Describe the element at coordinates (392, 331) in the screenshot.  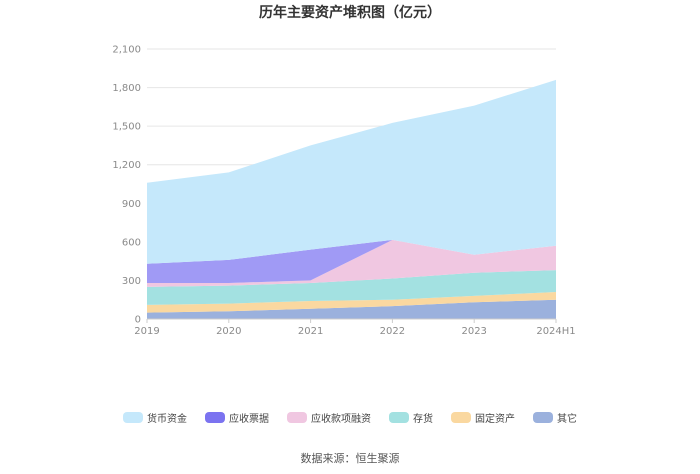
I see `x-tick-label: 2022` at that location.